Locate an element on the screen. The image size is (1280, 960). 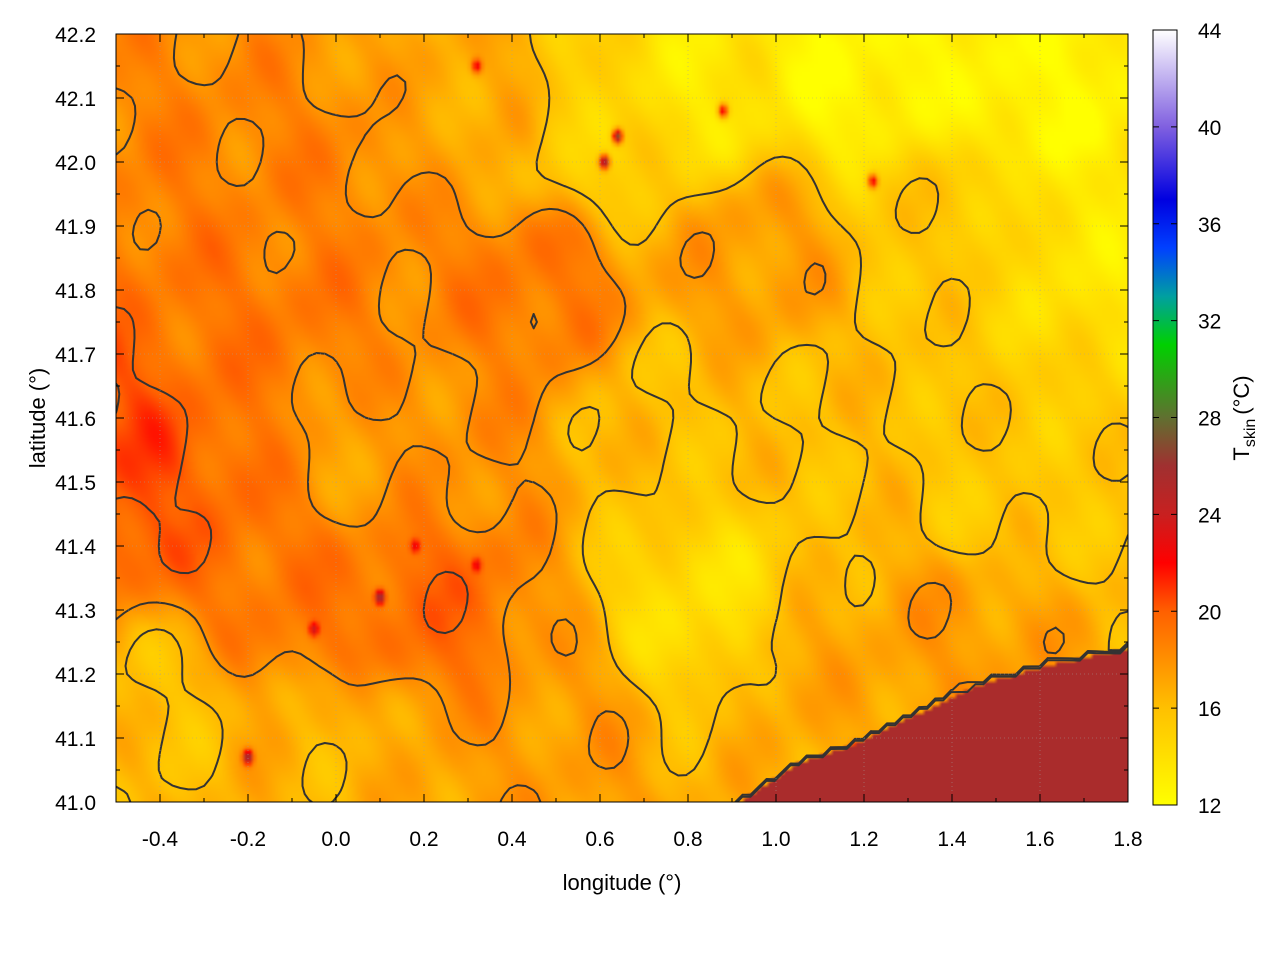
colorbar-label-unit: (°C) is located at coordinates (1241, 394).